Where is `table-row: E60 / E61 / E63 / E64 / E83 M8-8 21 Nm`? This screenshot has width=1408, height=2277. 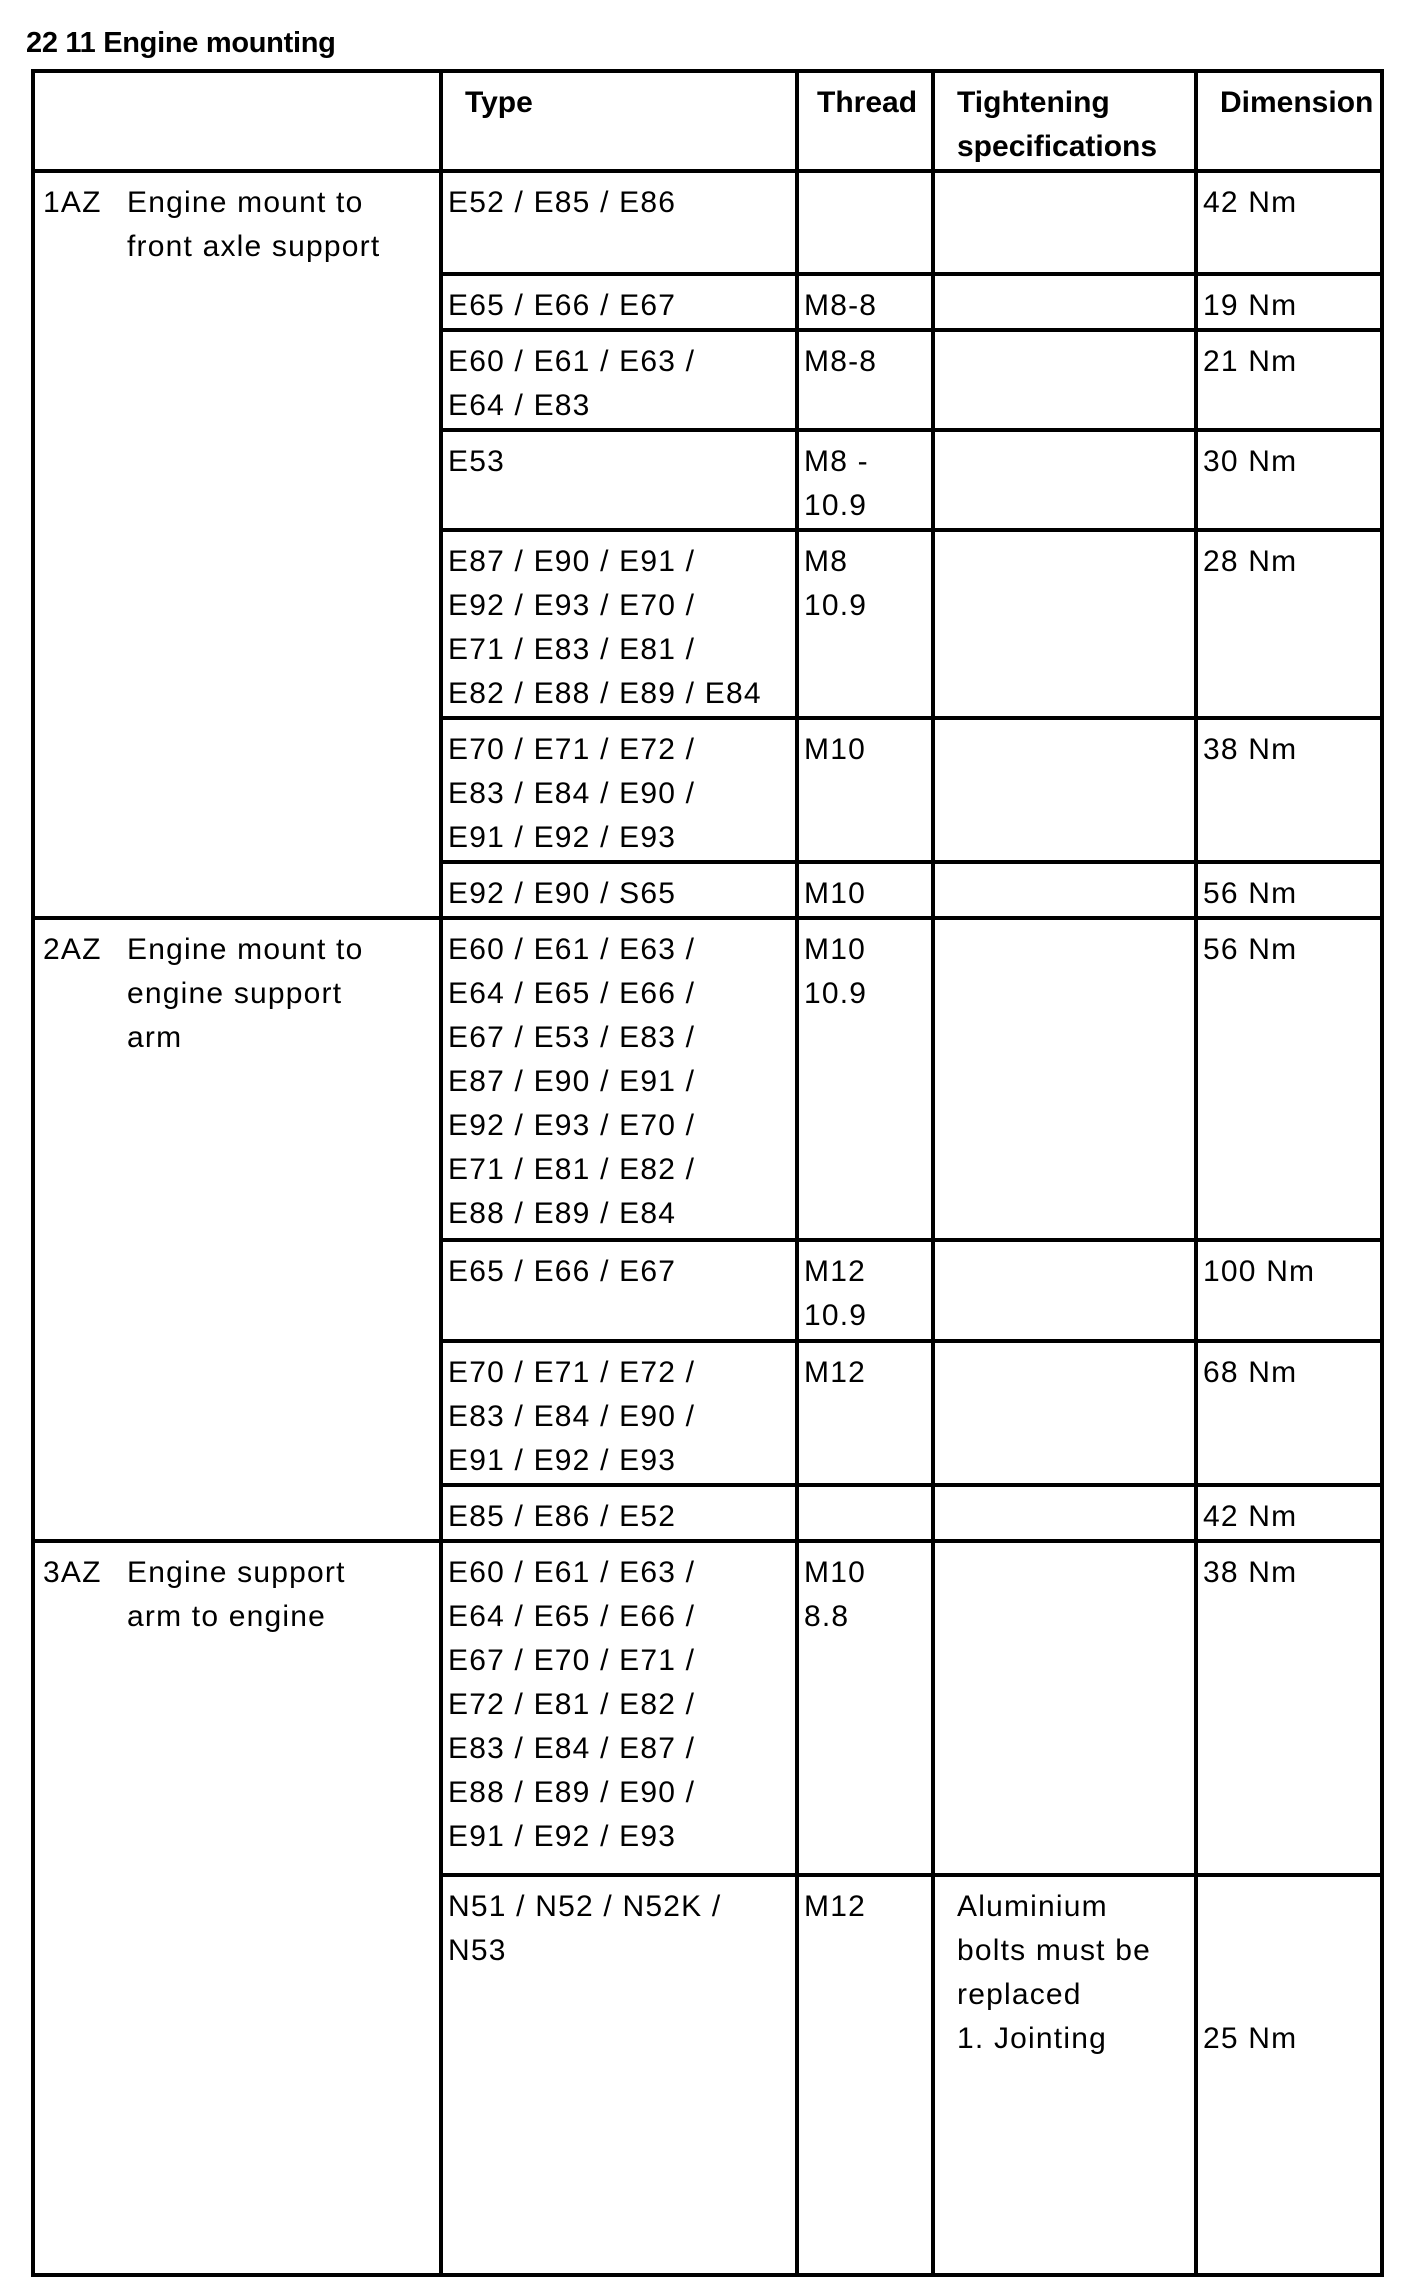 table-row: E60 / E61 / E63 / E64 / E83 M8-8 21 Nm is located at coordinates (708, 380).